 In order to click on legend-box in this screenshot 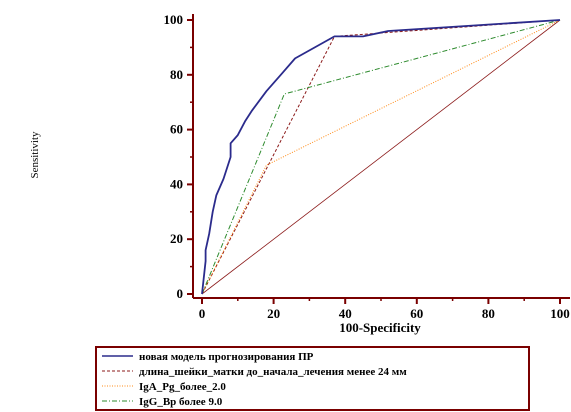, I will do `click(312, 378)`.